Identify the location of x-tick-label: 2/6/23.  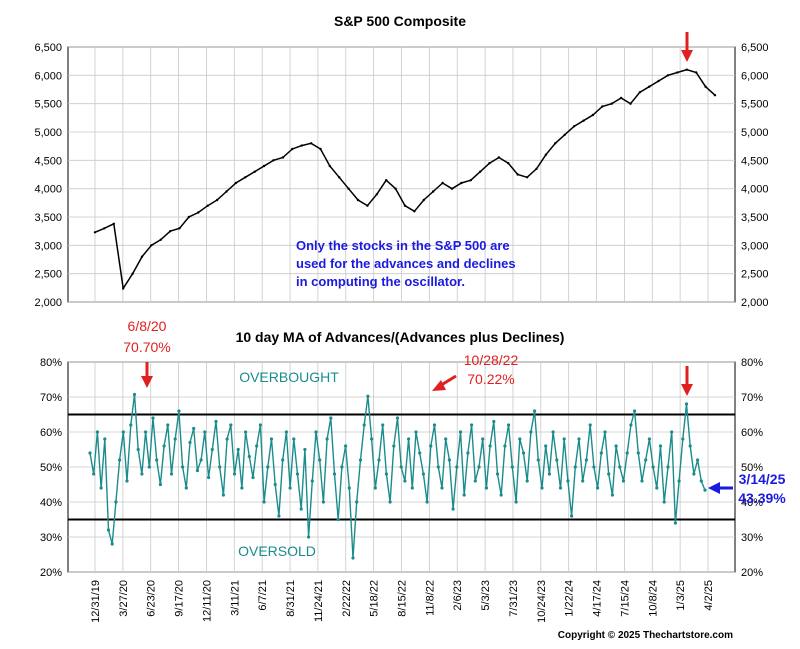
(458, 595).